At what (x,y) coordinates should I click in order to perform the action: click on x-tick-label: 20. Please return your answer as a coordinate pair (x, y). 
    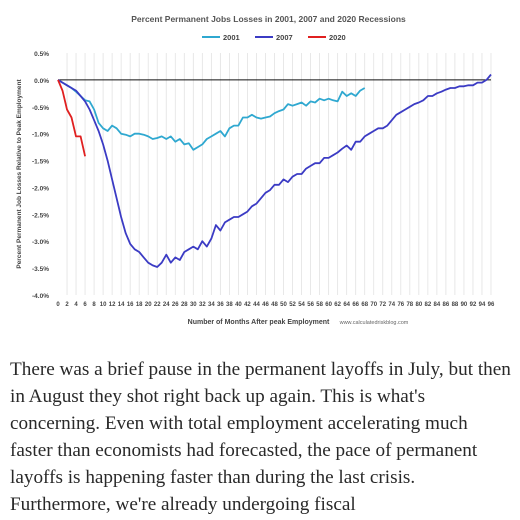
    Looking at the image, I should click on (148, 305).